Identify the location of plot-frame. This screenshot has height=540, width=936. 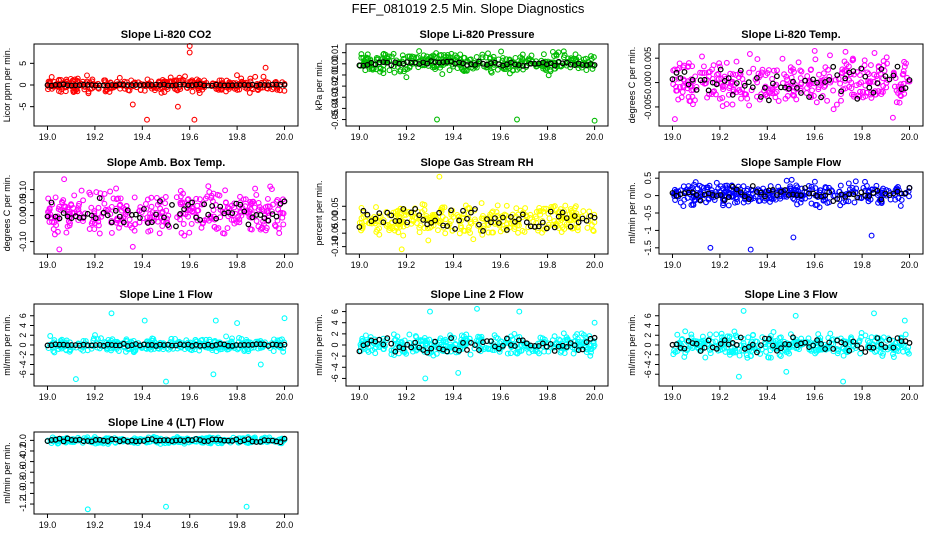
(477, 85).